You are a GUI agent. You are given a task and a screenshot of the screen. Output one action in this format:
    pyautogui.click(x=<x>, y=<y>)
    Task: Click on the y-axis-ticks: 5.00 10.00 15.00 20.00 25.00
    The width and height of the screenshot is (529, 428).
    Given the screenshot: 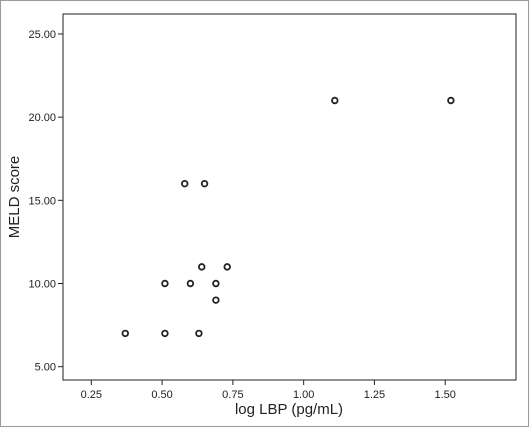 What is the action you would take?
    pyautogui.click(x=45, y=201)
    